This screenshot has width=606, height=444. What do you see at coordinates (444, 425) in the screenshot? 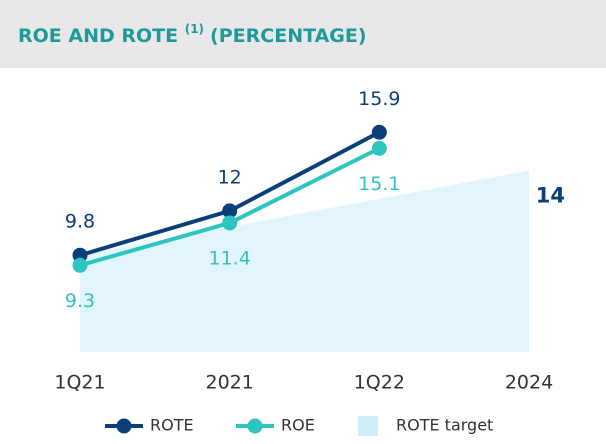
I see `legend-label: ROTE target` at bounding box center [444, 425].